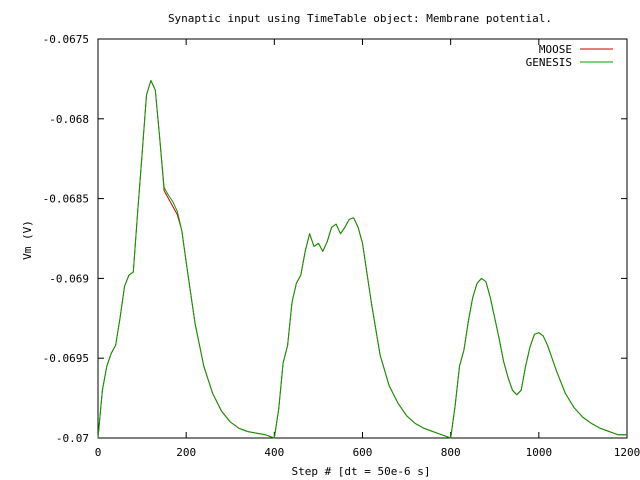 Image resolution: width=640 pixels, height=480 pixels. What do you see at coordinates (549, 62) in the screenshot?
I see `legend-label-genesis: GENESIS` at bounding box center [549, 62].